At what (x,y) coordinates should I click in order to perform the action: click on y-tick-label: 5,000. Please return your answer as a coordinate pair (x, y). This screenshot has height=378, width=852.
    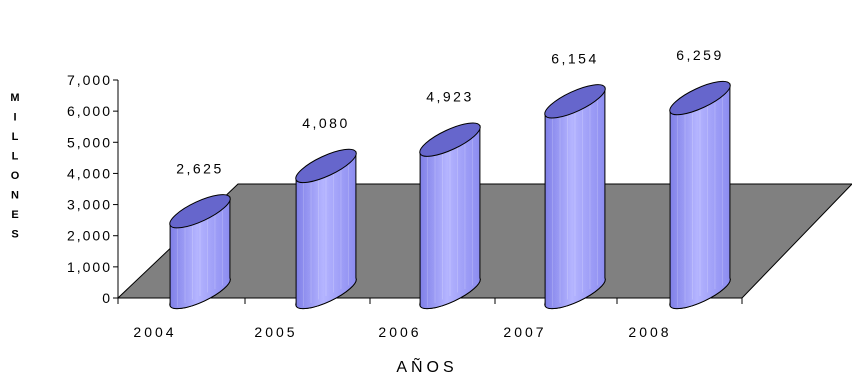
    Looking at the image, I should click on (89, 142).